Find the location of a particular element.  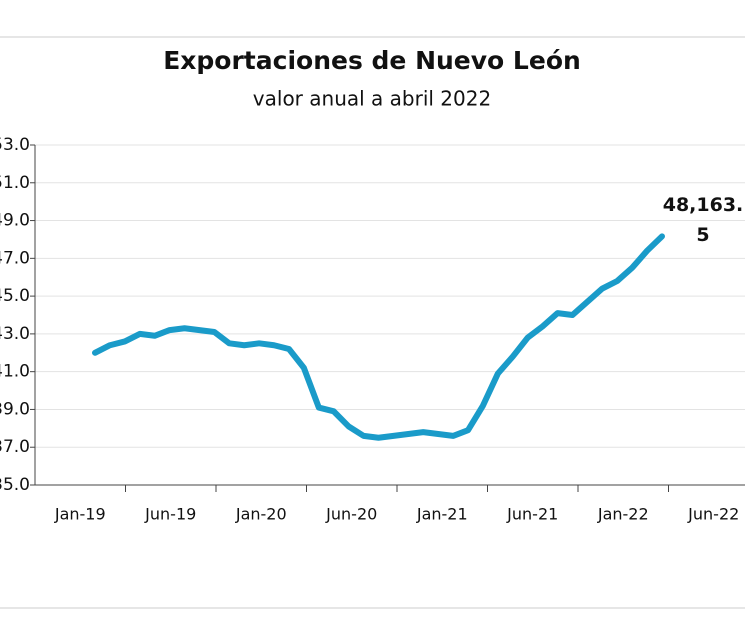

y-tick-label: 39.0 is located at coordinates (15, 409).